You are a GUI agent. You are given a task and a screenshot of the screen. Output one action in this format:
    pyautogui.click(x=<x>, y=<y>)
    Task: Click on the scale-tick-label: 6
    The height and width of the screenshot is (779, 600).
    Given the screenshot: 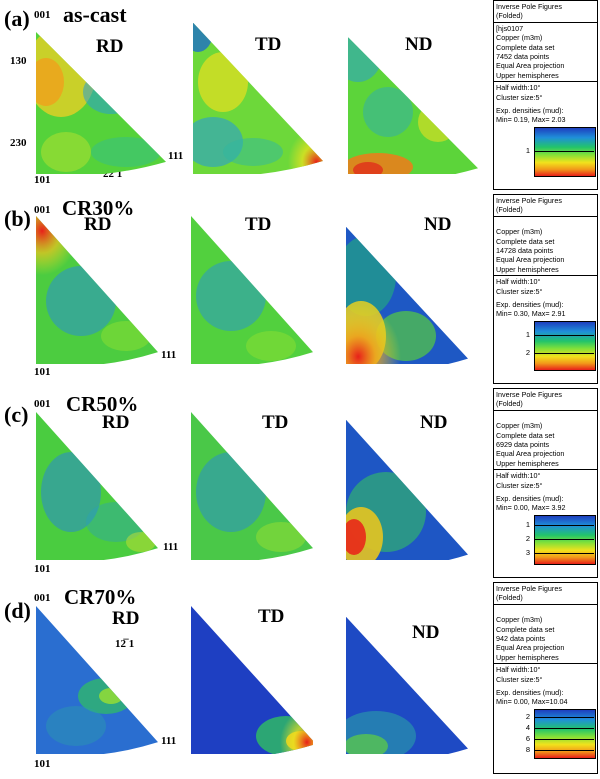 What is the action you would take?
    pyautogui.click(x=527, y=738)
    